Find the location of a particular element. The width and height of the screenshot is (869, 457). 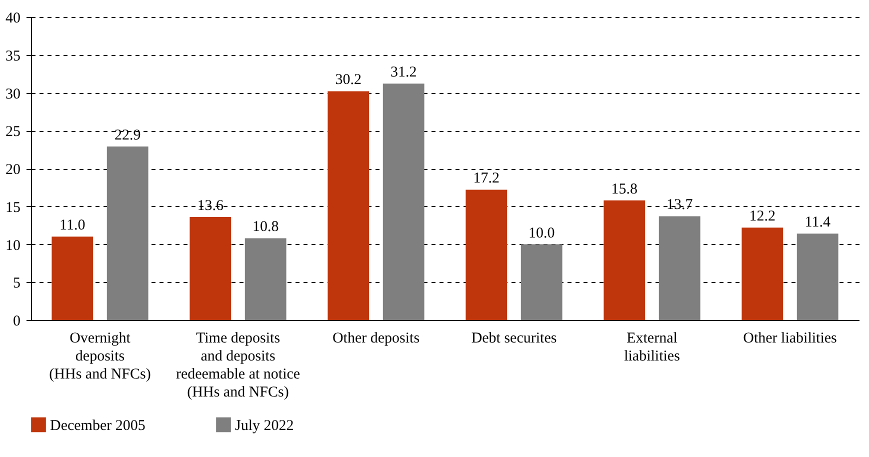

legend-label: July 2022 is located at coordinates (264, 426).